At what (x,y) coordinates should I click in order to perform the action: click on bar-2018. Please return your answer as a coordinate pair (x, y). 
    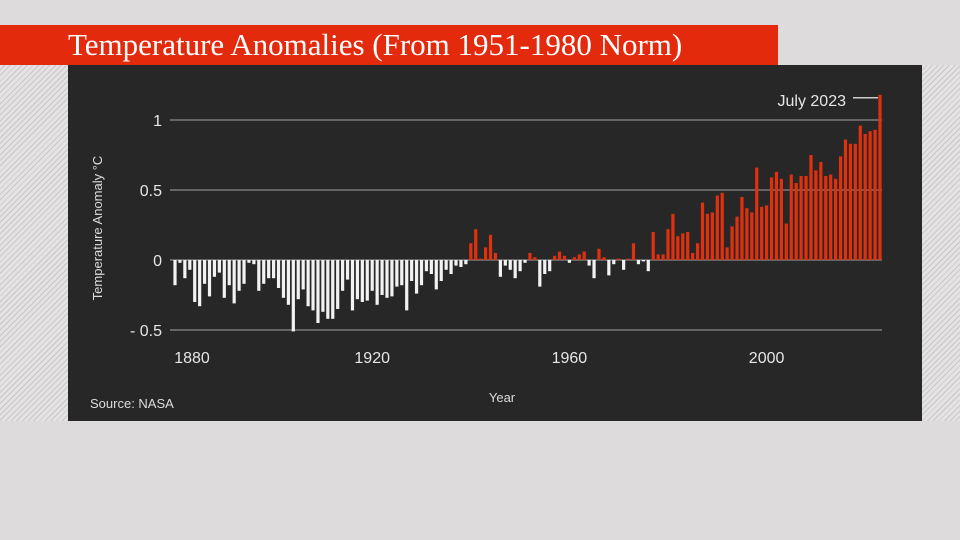
    Looking at the image, I should click on (855, 201).